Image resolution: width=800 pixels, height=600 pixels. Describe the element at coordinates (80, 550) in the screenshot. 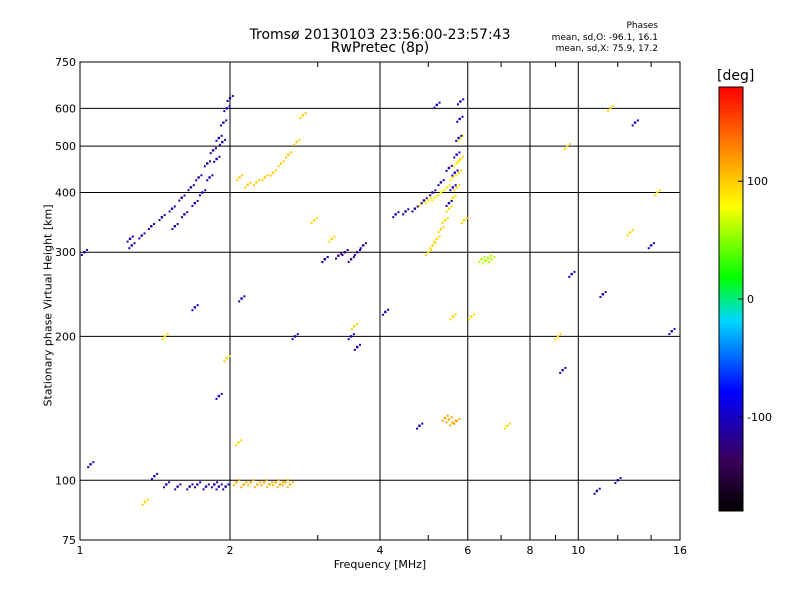

I see `x-tick-label: 1` at that location.